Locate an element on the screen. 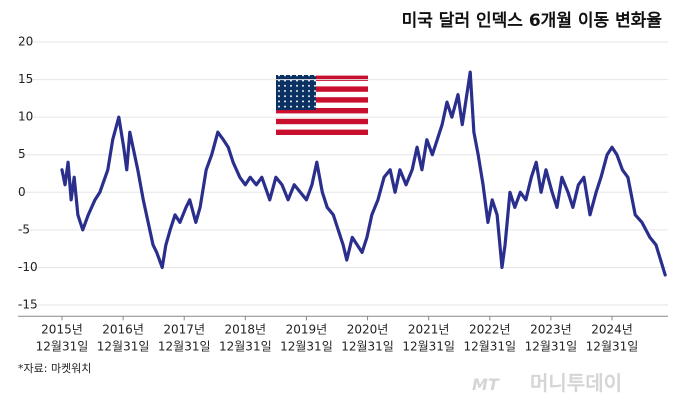  y-tick-label: -15 is located at coordinates (28, 305).